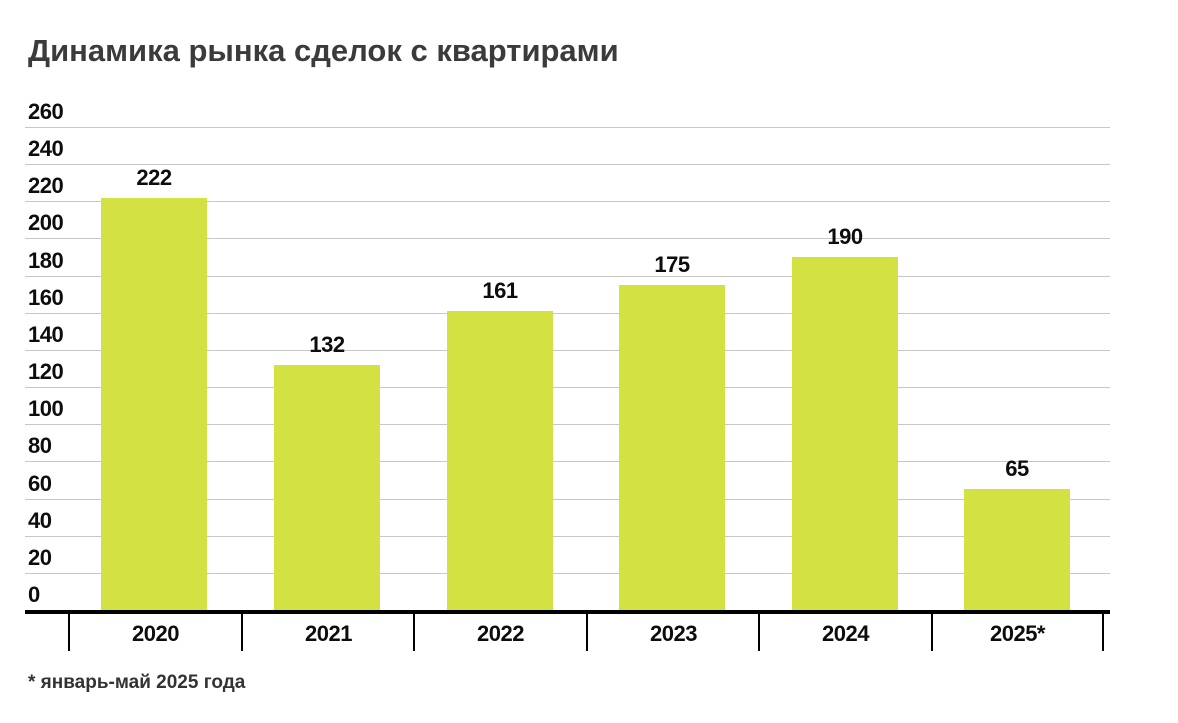  What do you see at coordinates (327, 487) in the screenshot?
I see `bar-2021` at bounding box center [327, 487].